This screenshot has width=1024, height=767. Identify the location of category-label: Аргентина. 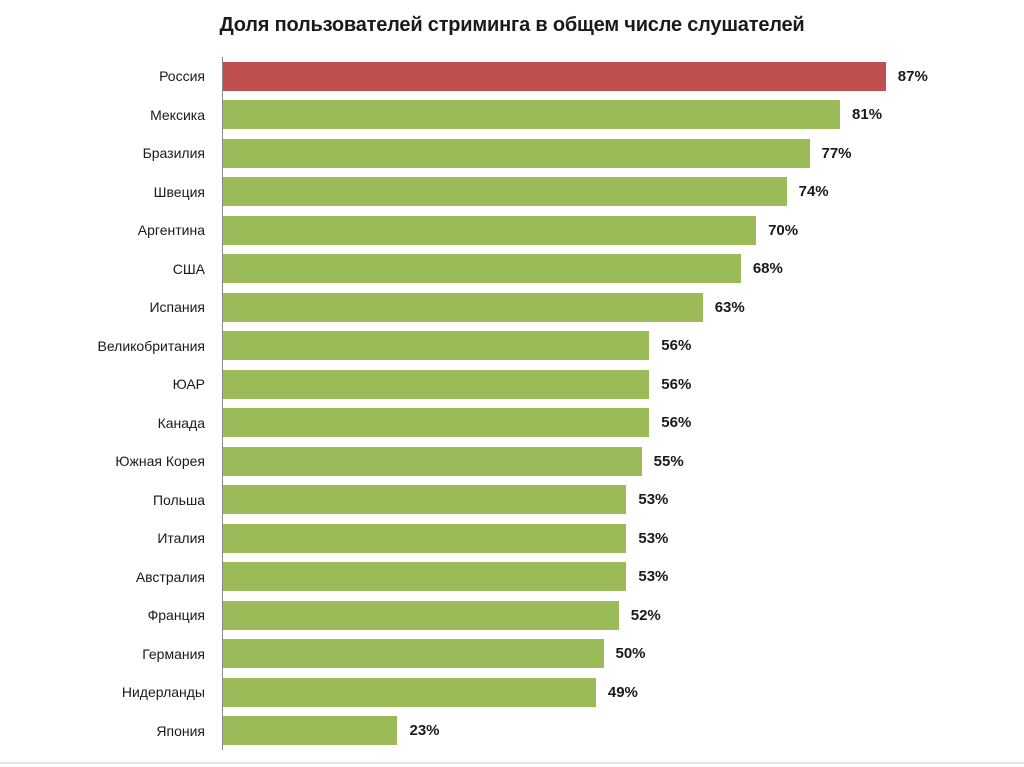
(171, 230).